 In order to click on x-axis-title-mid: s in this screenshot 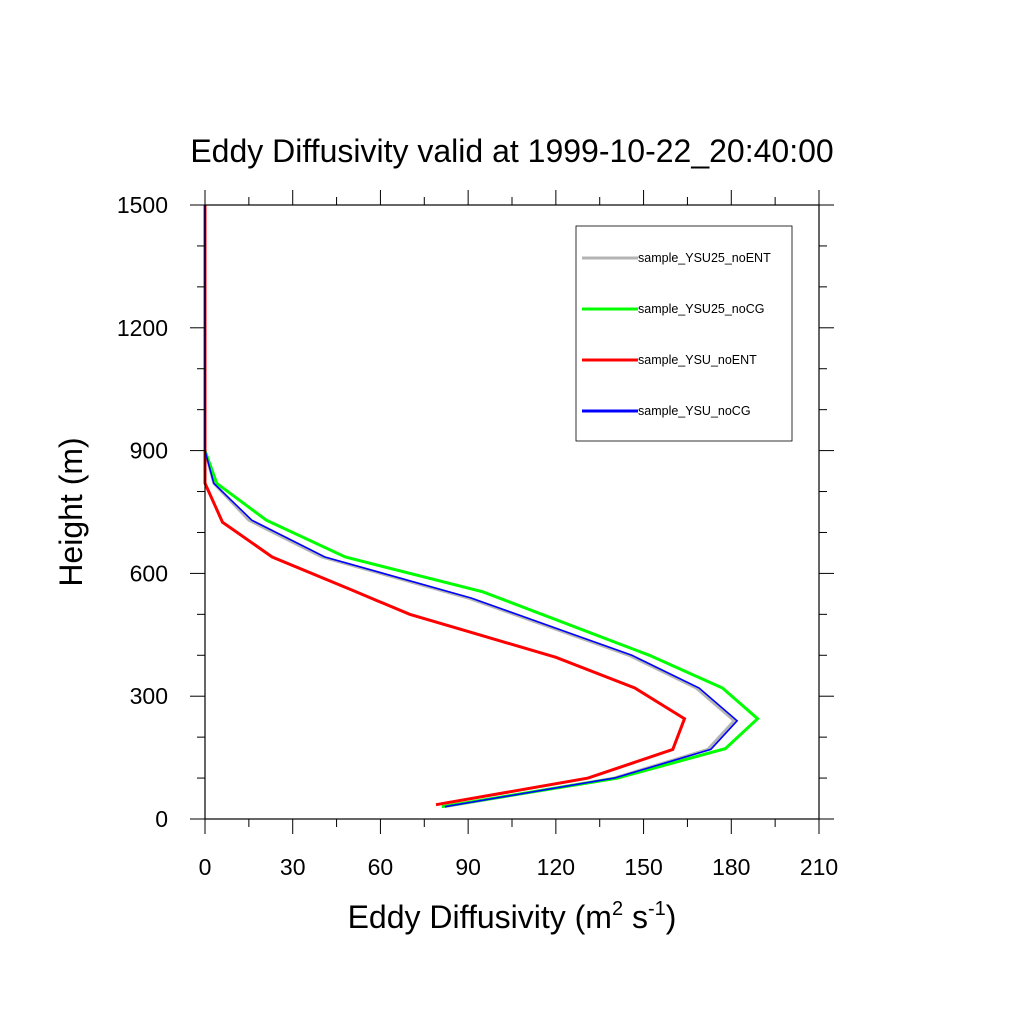, I will do `click(635, 917)`.